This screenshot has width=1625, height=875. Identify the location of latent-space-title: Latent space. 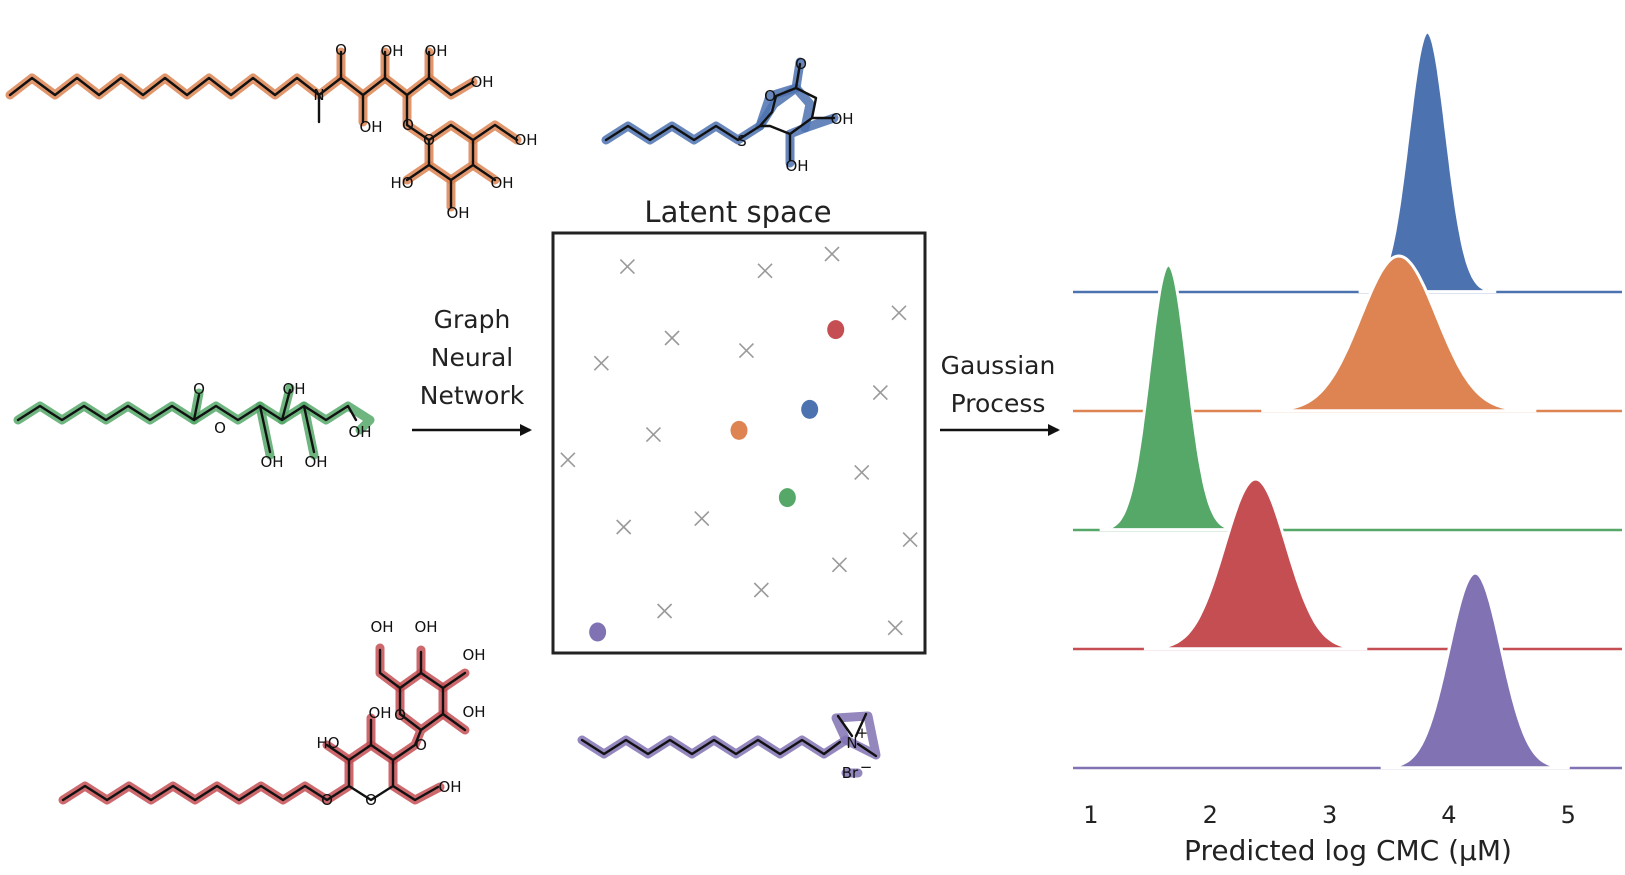
(737, 212).